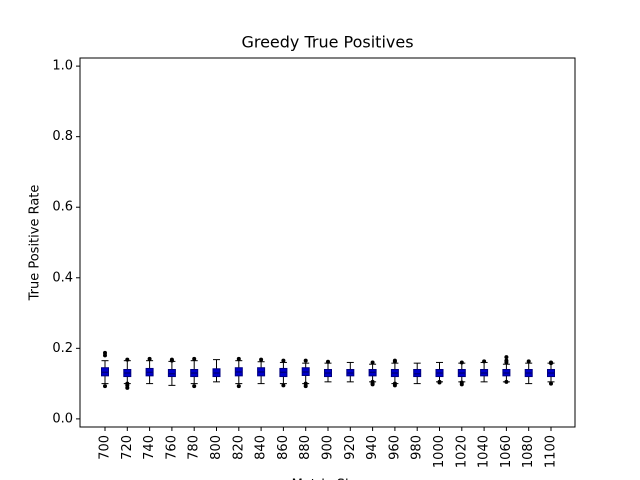 The image size is (640, 480). Describe the element at coordinates (461, 451) in the screenshot. I see `x-tick-label: 1020` at that location.